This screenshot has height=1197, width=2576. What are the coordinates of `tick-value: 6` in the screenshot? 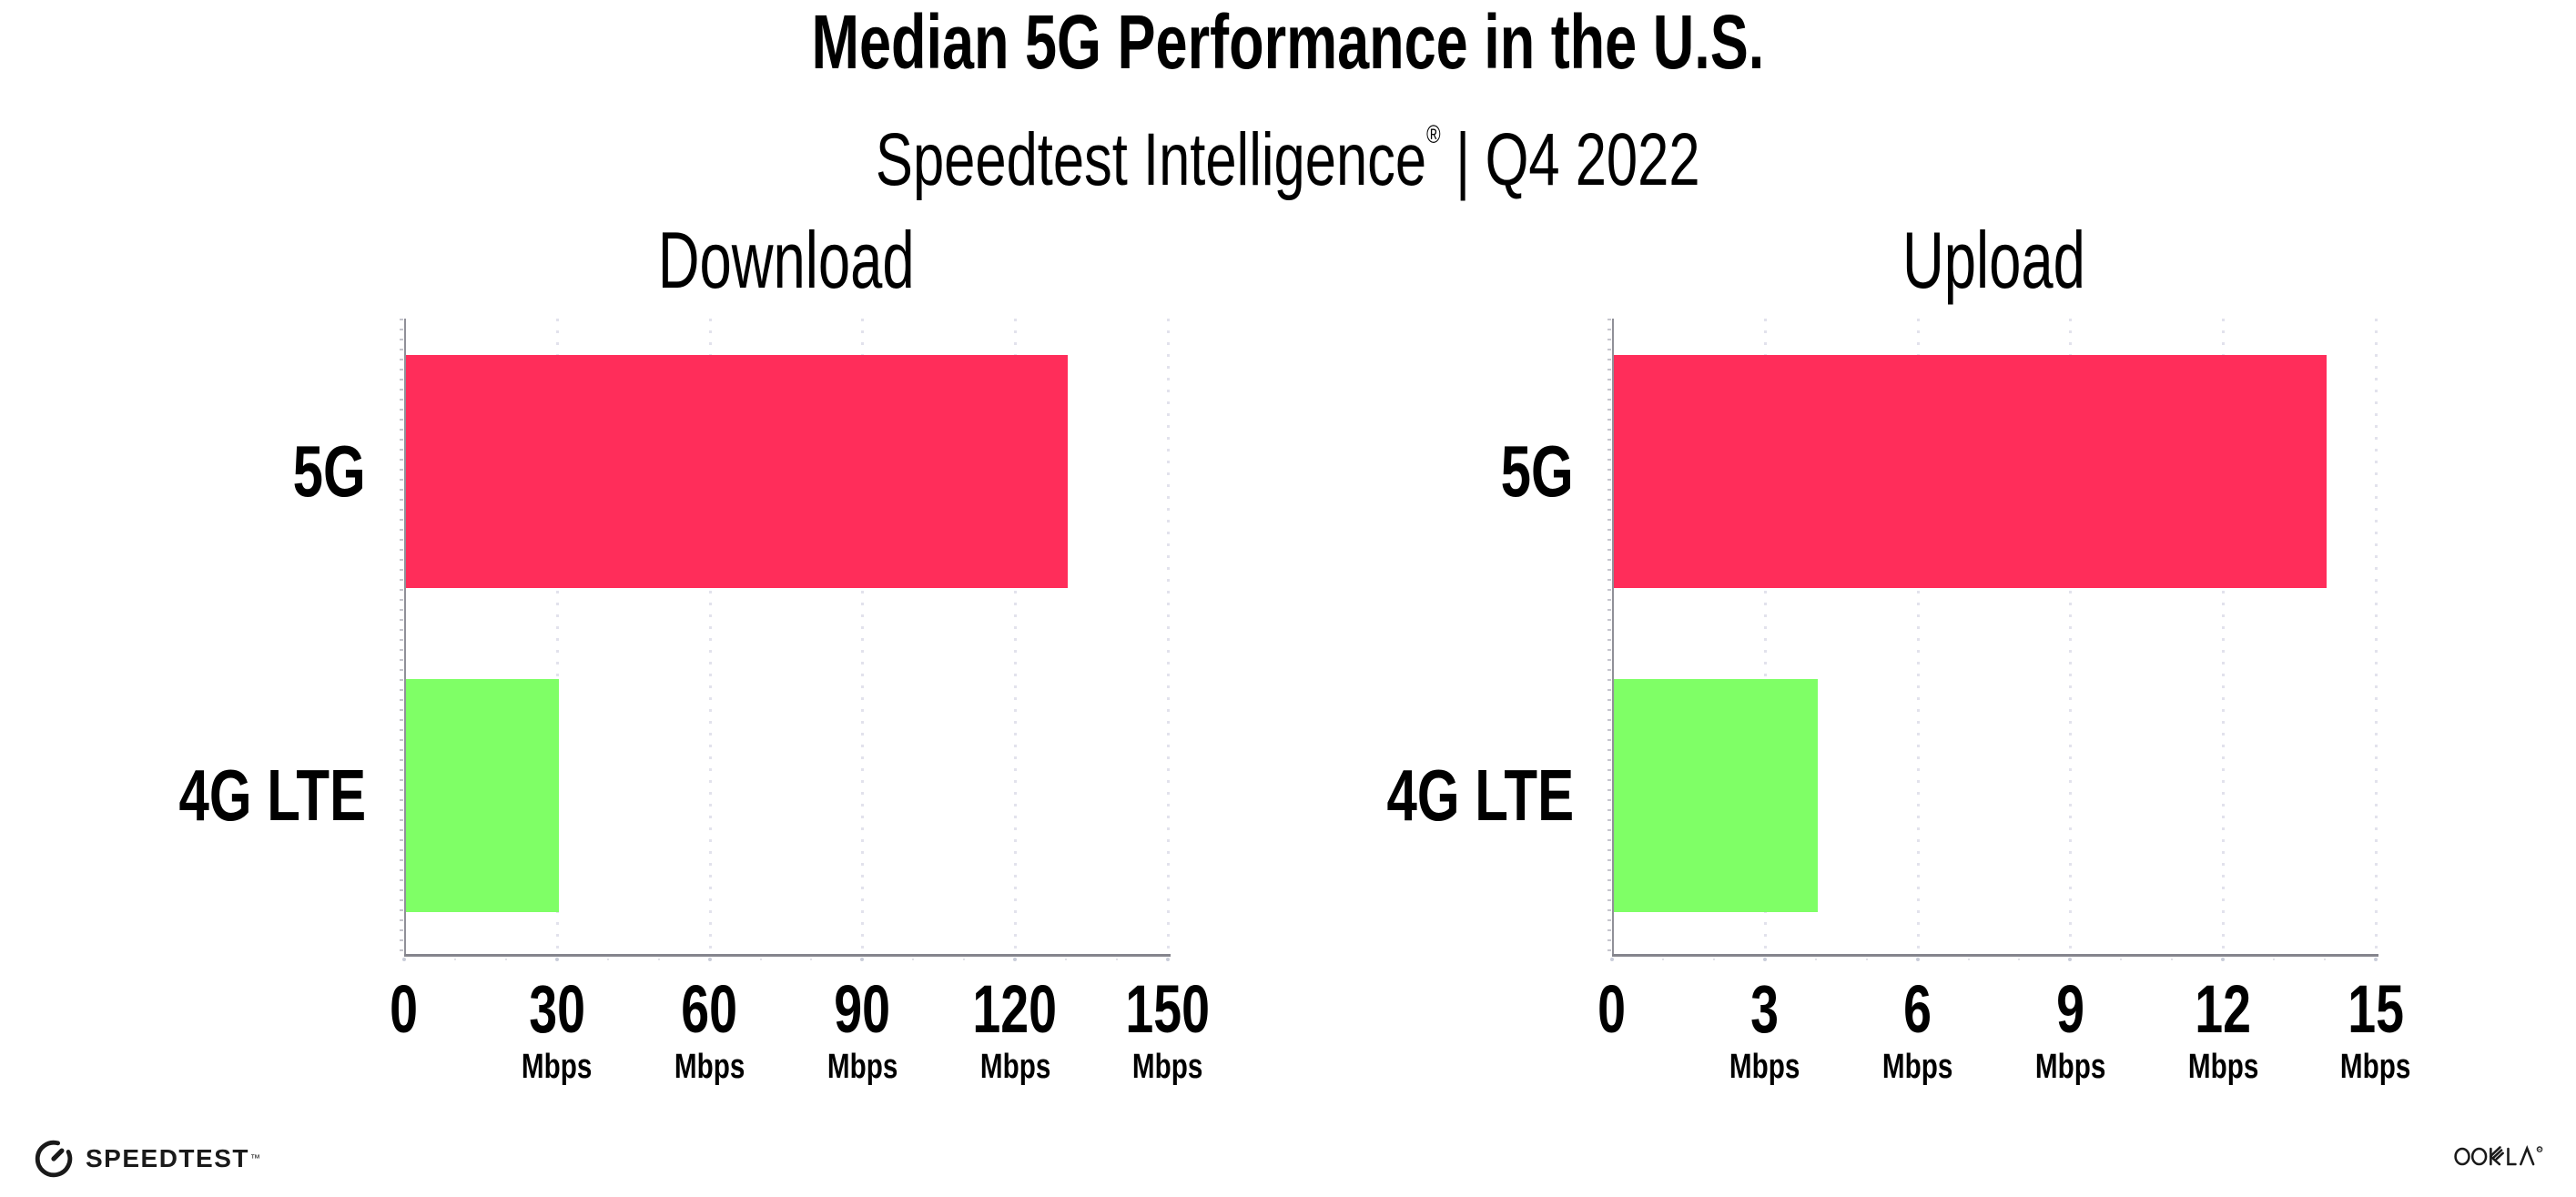 It's located at (1917, 1009).